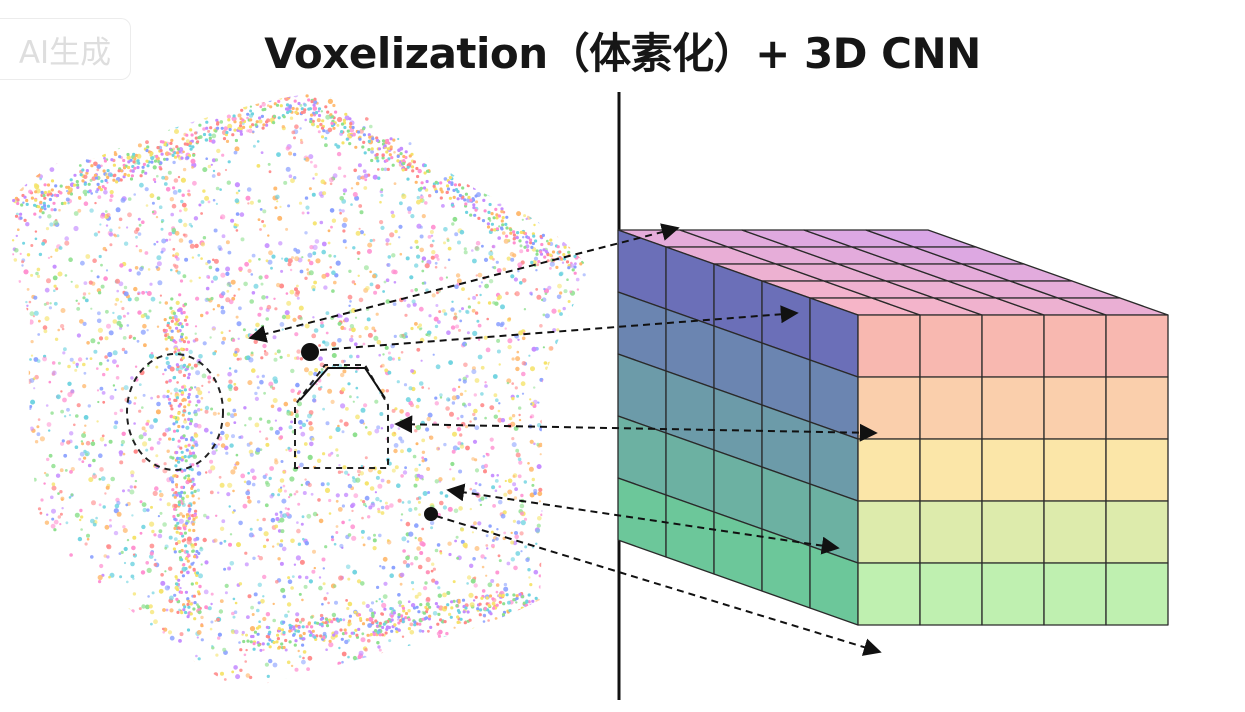 This screenshot has width=1245, height=712. Describe the element at coordinates (175, 412) in the screenshot. I see `dashed-region-ellipse` at that location.